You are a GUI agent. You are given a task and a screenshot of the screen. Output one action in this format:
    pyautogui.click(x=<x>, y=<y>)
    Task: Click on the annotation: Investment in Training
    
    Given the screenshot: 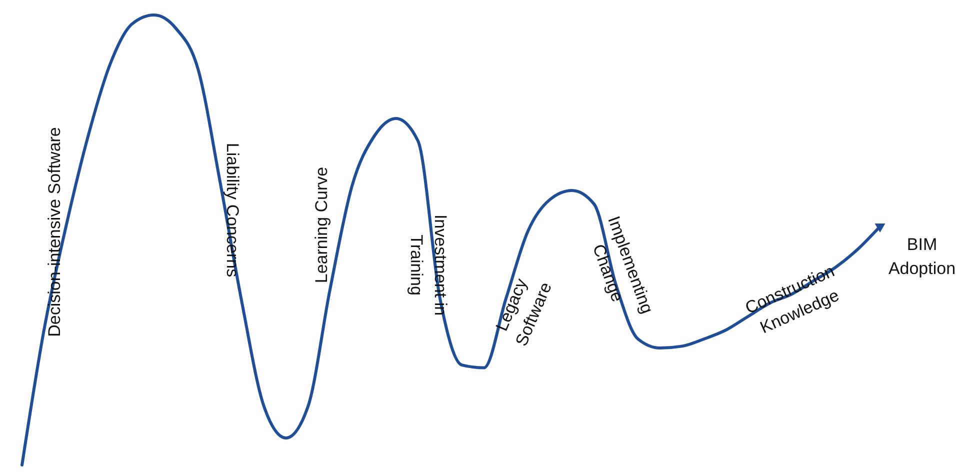 What is the action you would take?
    pyautogui.click(x=428, y=265)
    